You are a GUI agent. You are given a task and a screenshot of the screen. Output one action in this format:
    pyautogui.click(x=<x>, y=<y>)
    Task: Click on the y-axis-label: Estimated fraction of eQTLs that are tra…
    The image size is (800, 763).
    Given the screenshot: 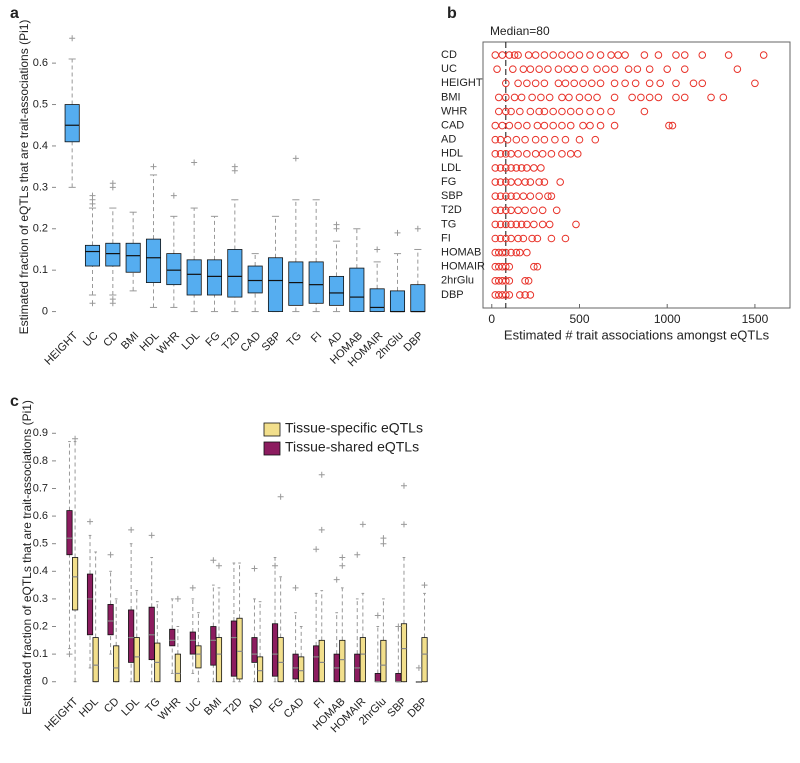 What is the action you would take?
    pyautogui.click(x=24, y=177)
    